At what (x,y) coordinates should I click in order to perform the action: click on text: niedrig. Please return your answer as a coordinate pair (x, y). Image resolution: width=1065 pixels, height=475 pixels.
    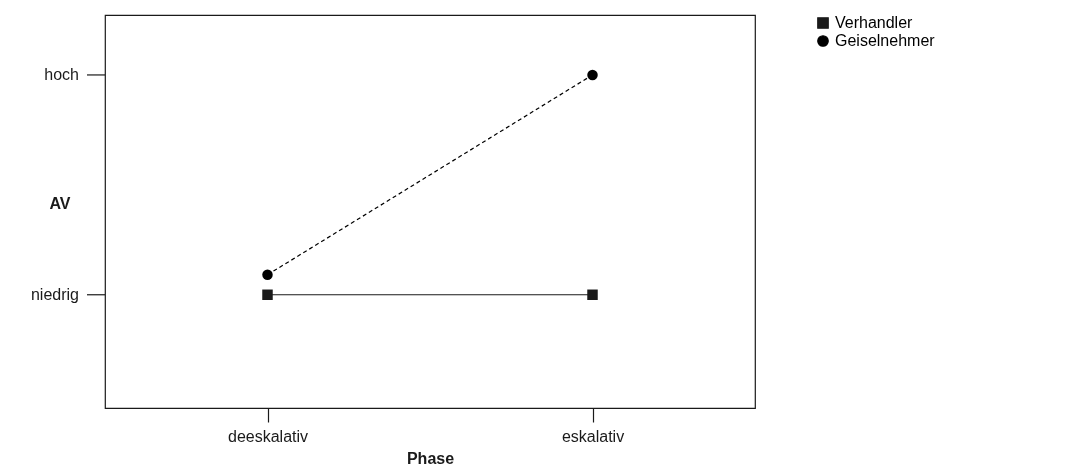
    Looking at the image, I should click on (54, 294).